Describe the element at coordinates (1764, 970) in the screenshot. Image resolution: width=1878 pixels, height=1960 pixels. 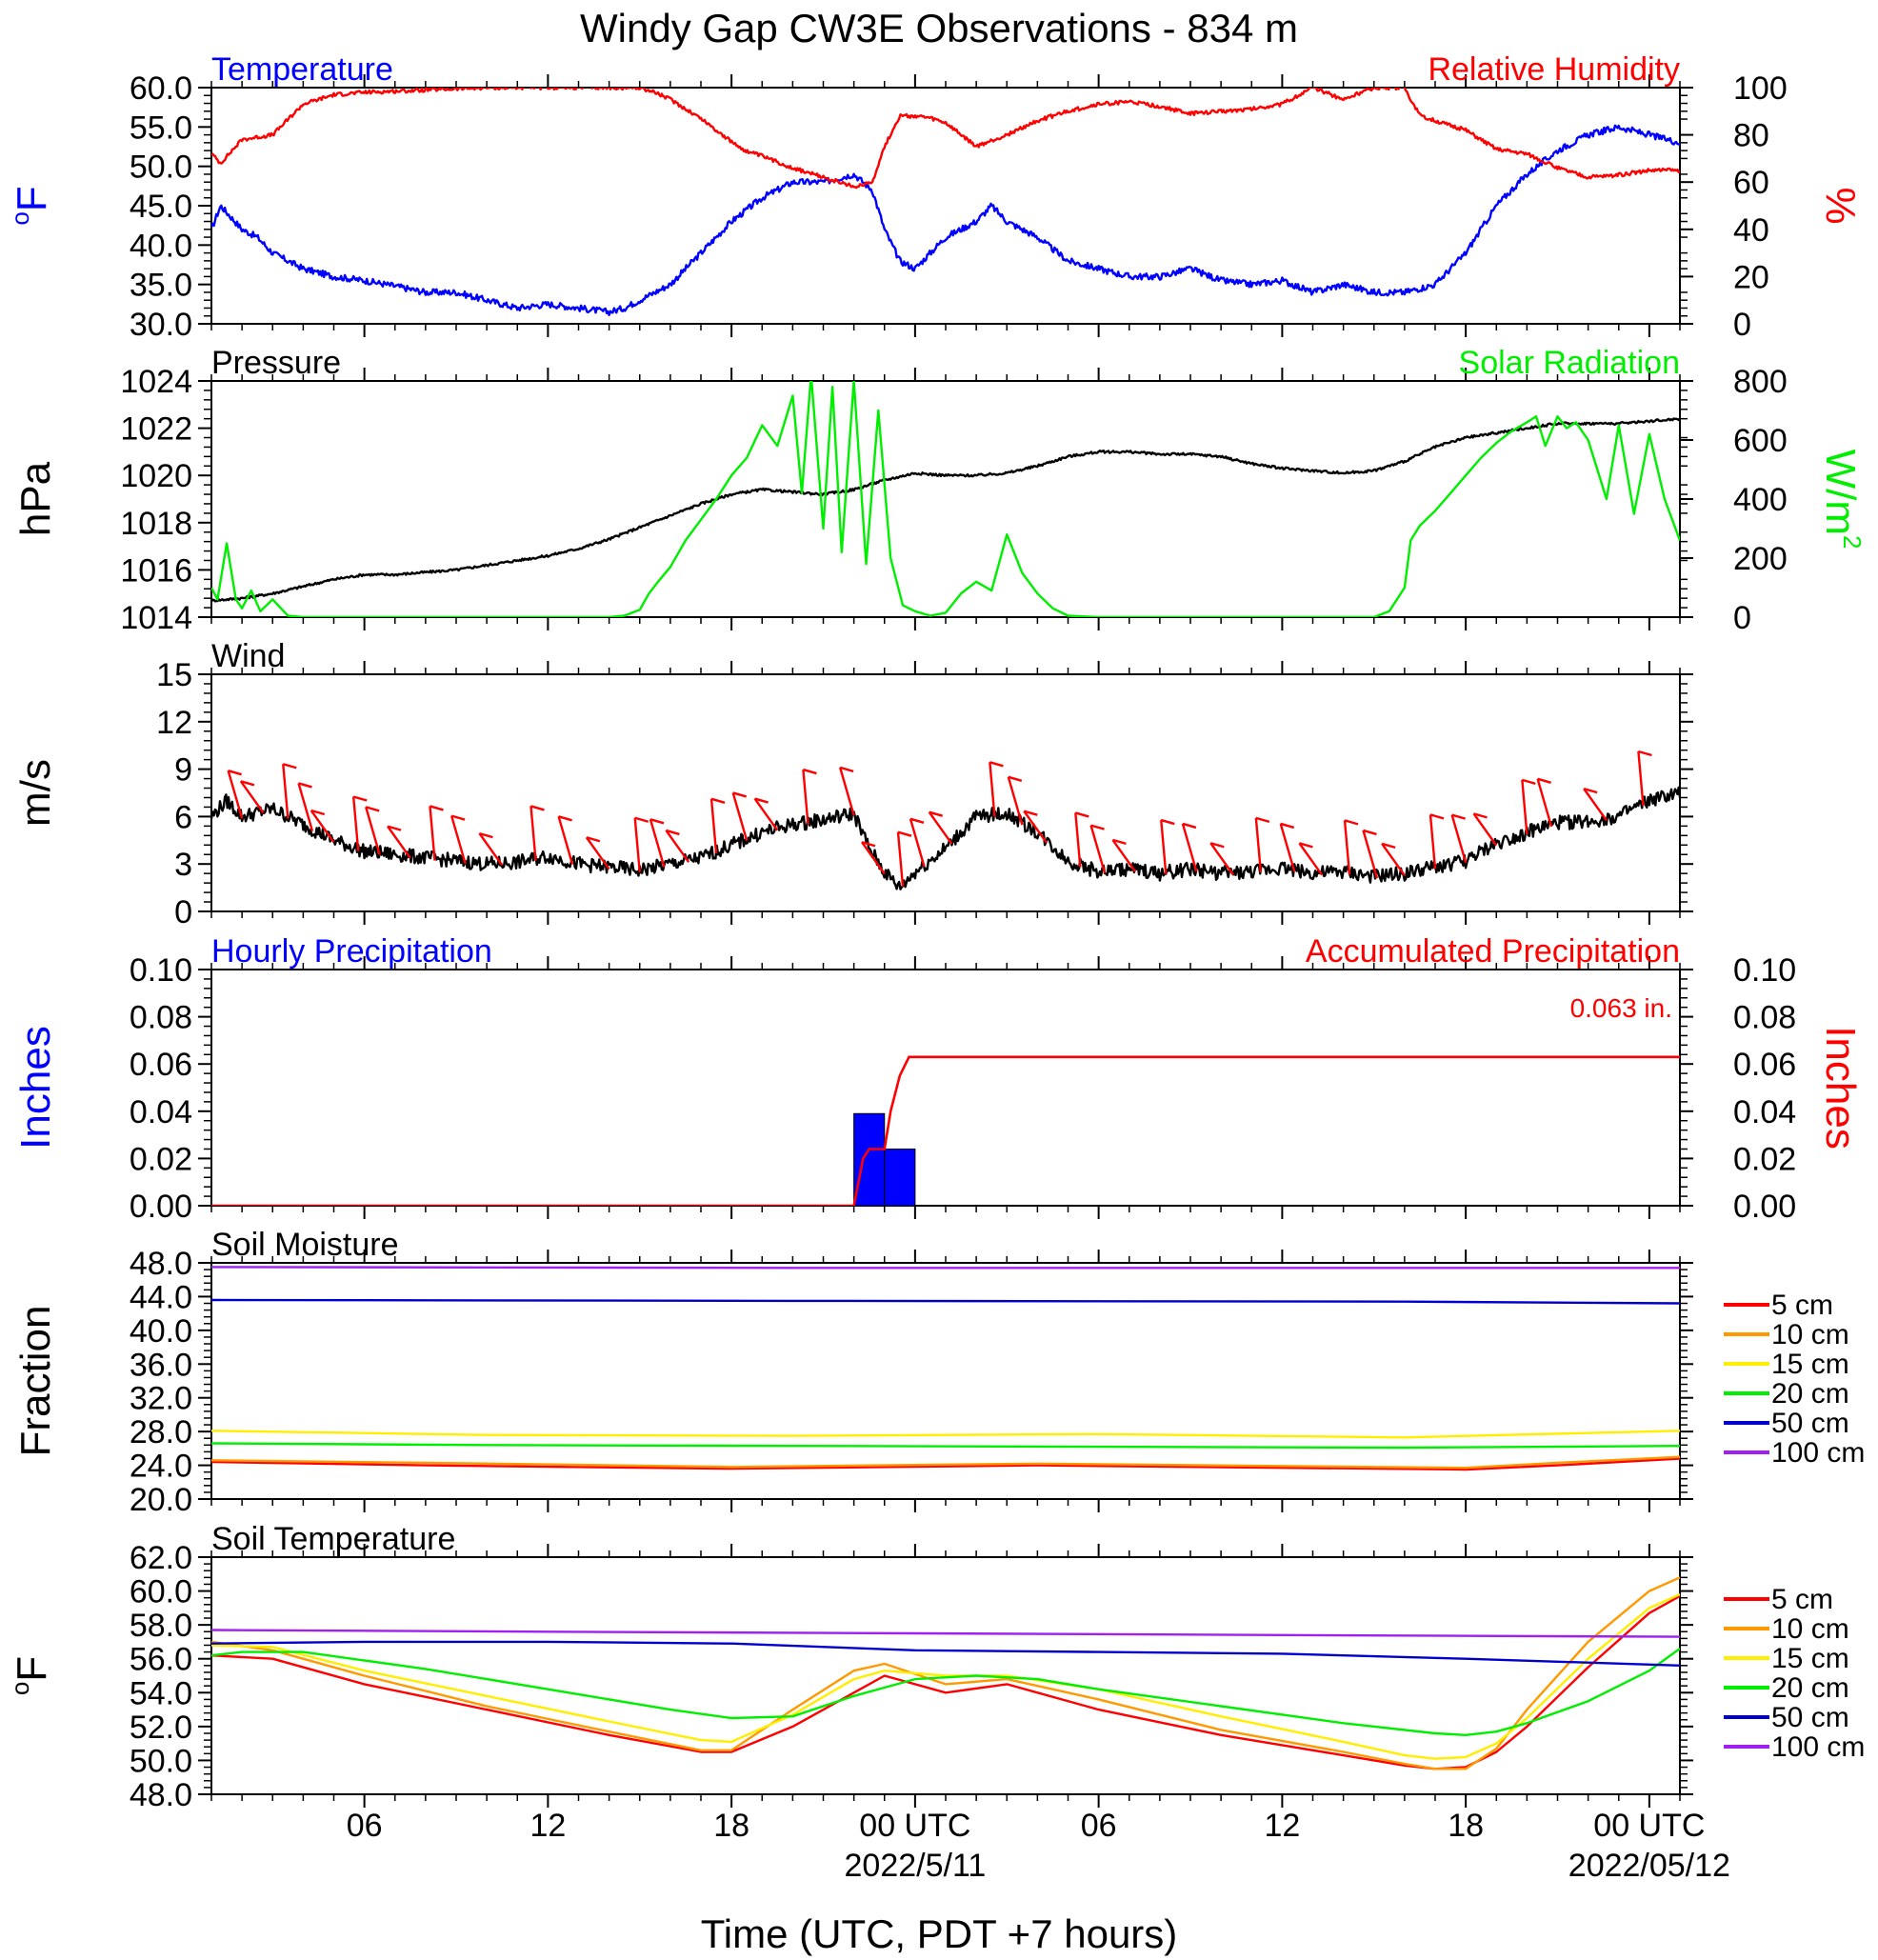
I see `right-tick-label: 0.10` at that location.